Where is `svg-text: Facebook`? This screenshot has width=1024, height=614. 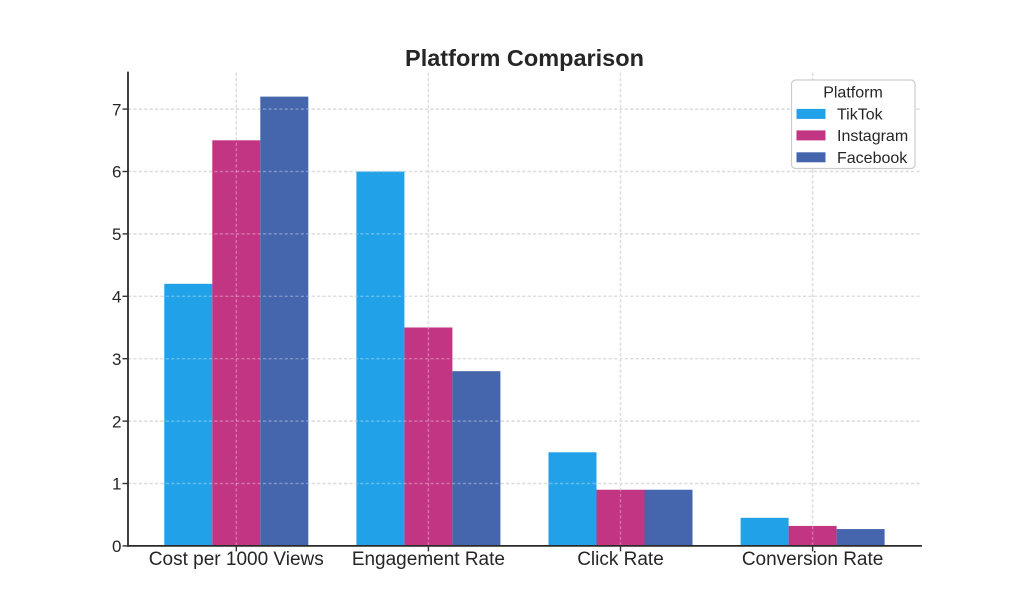 svg-text: Facebook is located at coordinates (872, 158).